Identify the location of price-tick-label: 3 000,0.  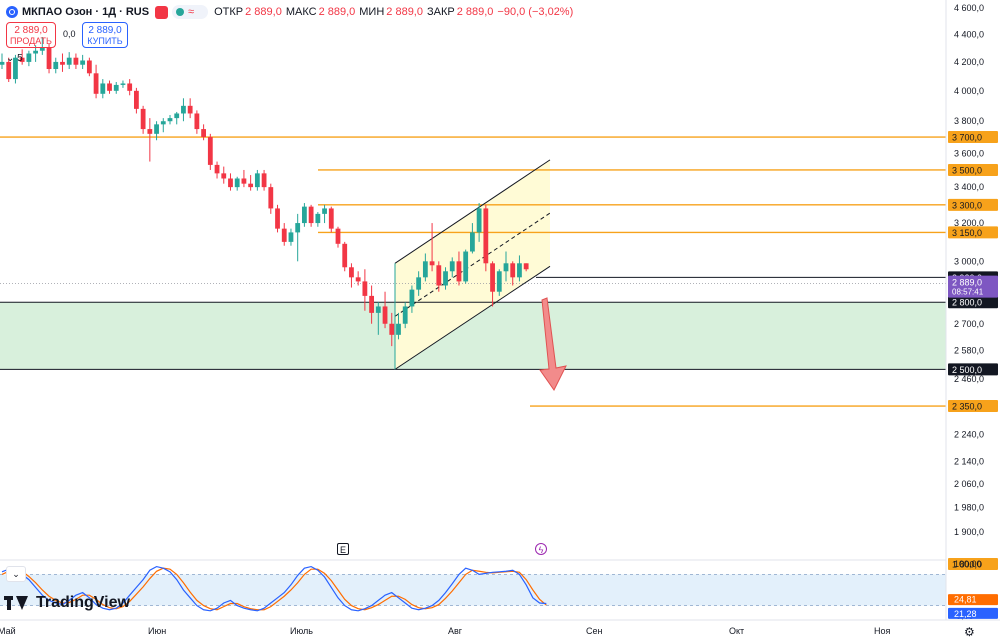
(969, 261).